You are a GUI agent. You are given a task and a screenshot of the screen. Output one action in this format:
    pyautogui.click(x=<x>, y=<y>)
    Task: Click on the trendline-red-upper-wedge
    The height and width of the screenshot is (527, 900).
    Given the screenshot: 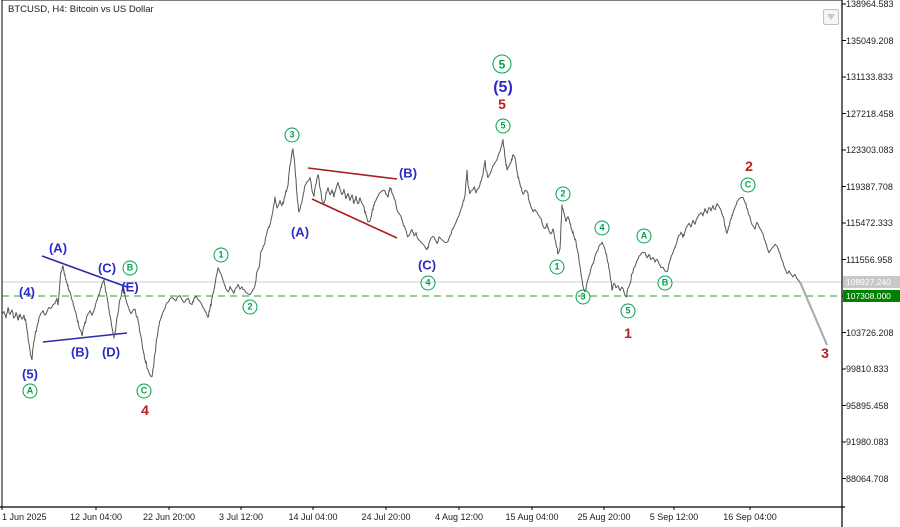 What is the action you would take?
    pyautogui.click(x=352, y=173)
    